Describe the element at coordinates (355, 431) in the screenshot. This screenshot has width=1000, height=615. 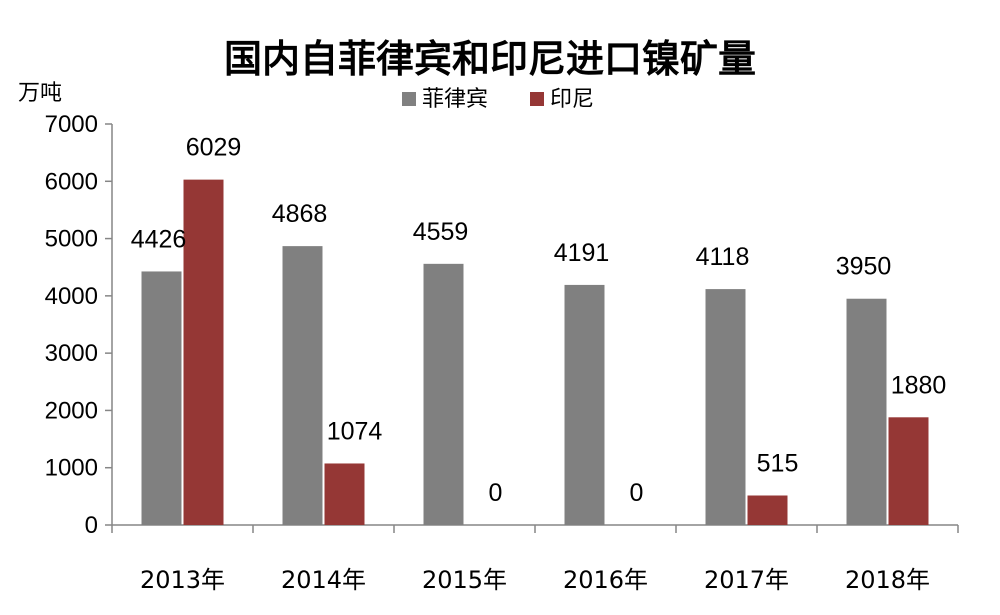
I see `data-label-indonesia: 1074` at that location.